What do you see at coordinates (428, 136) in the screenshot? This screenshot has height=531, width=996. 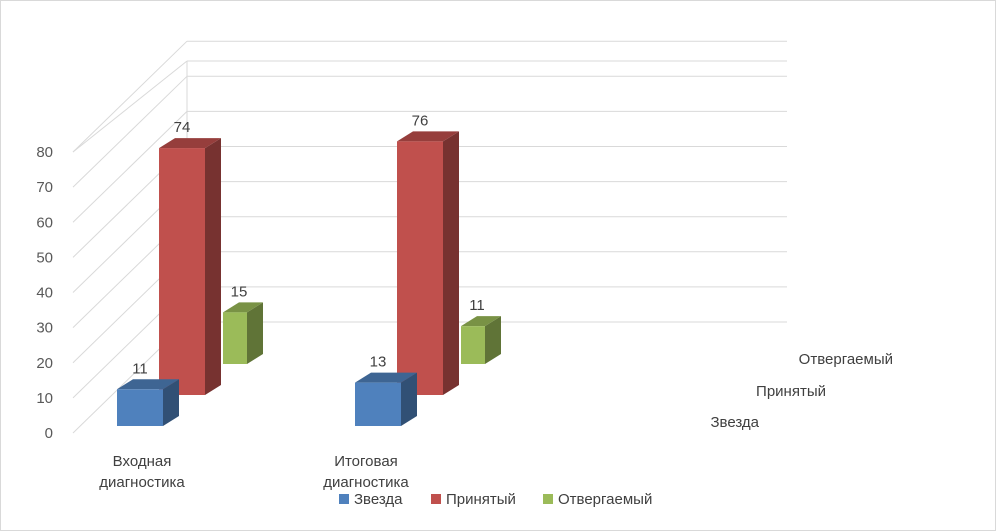 I see `bar-1-1-top` at bounding box center [428, 136].